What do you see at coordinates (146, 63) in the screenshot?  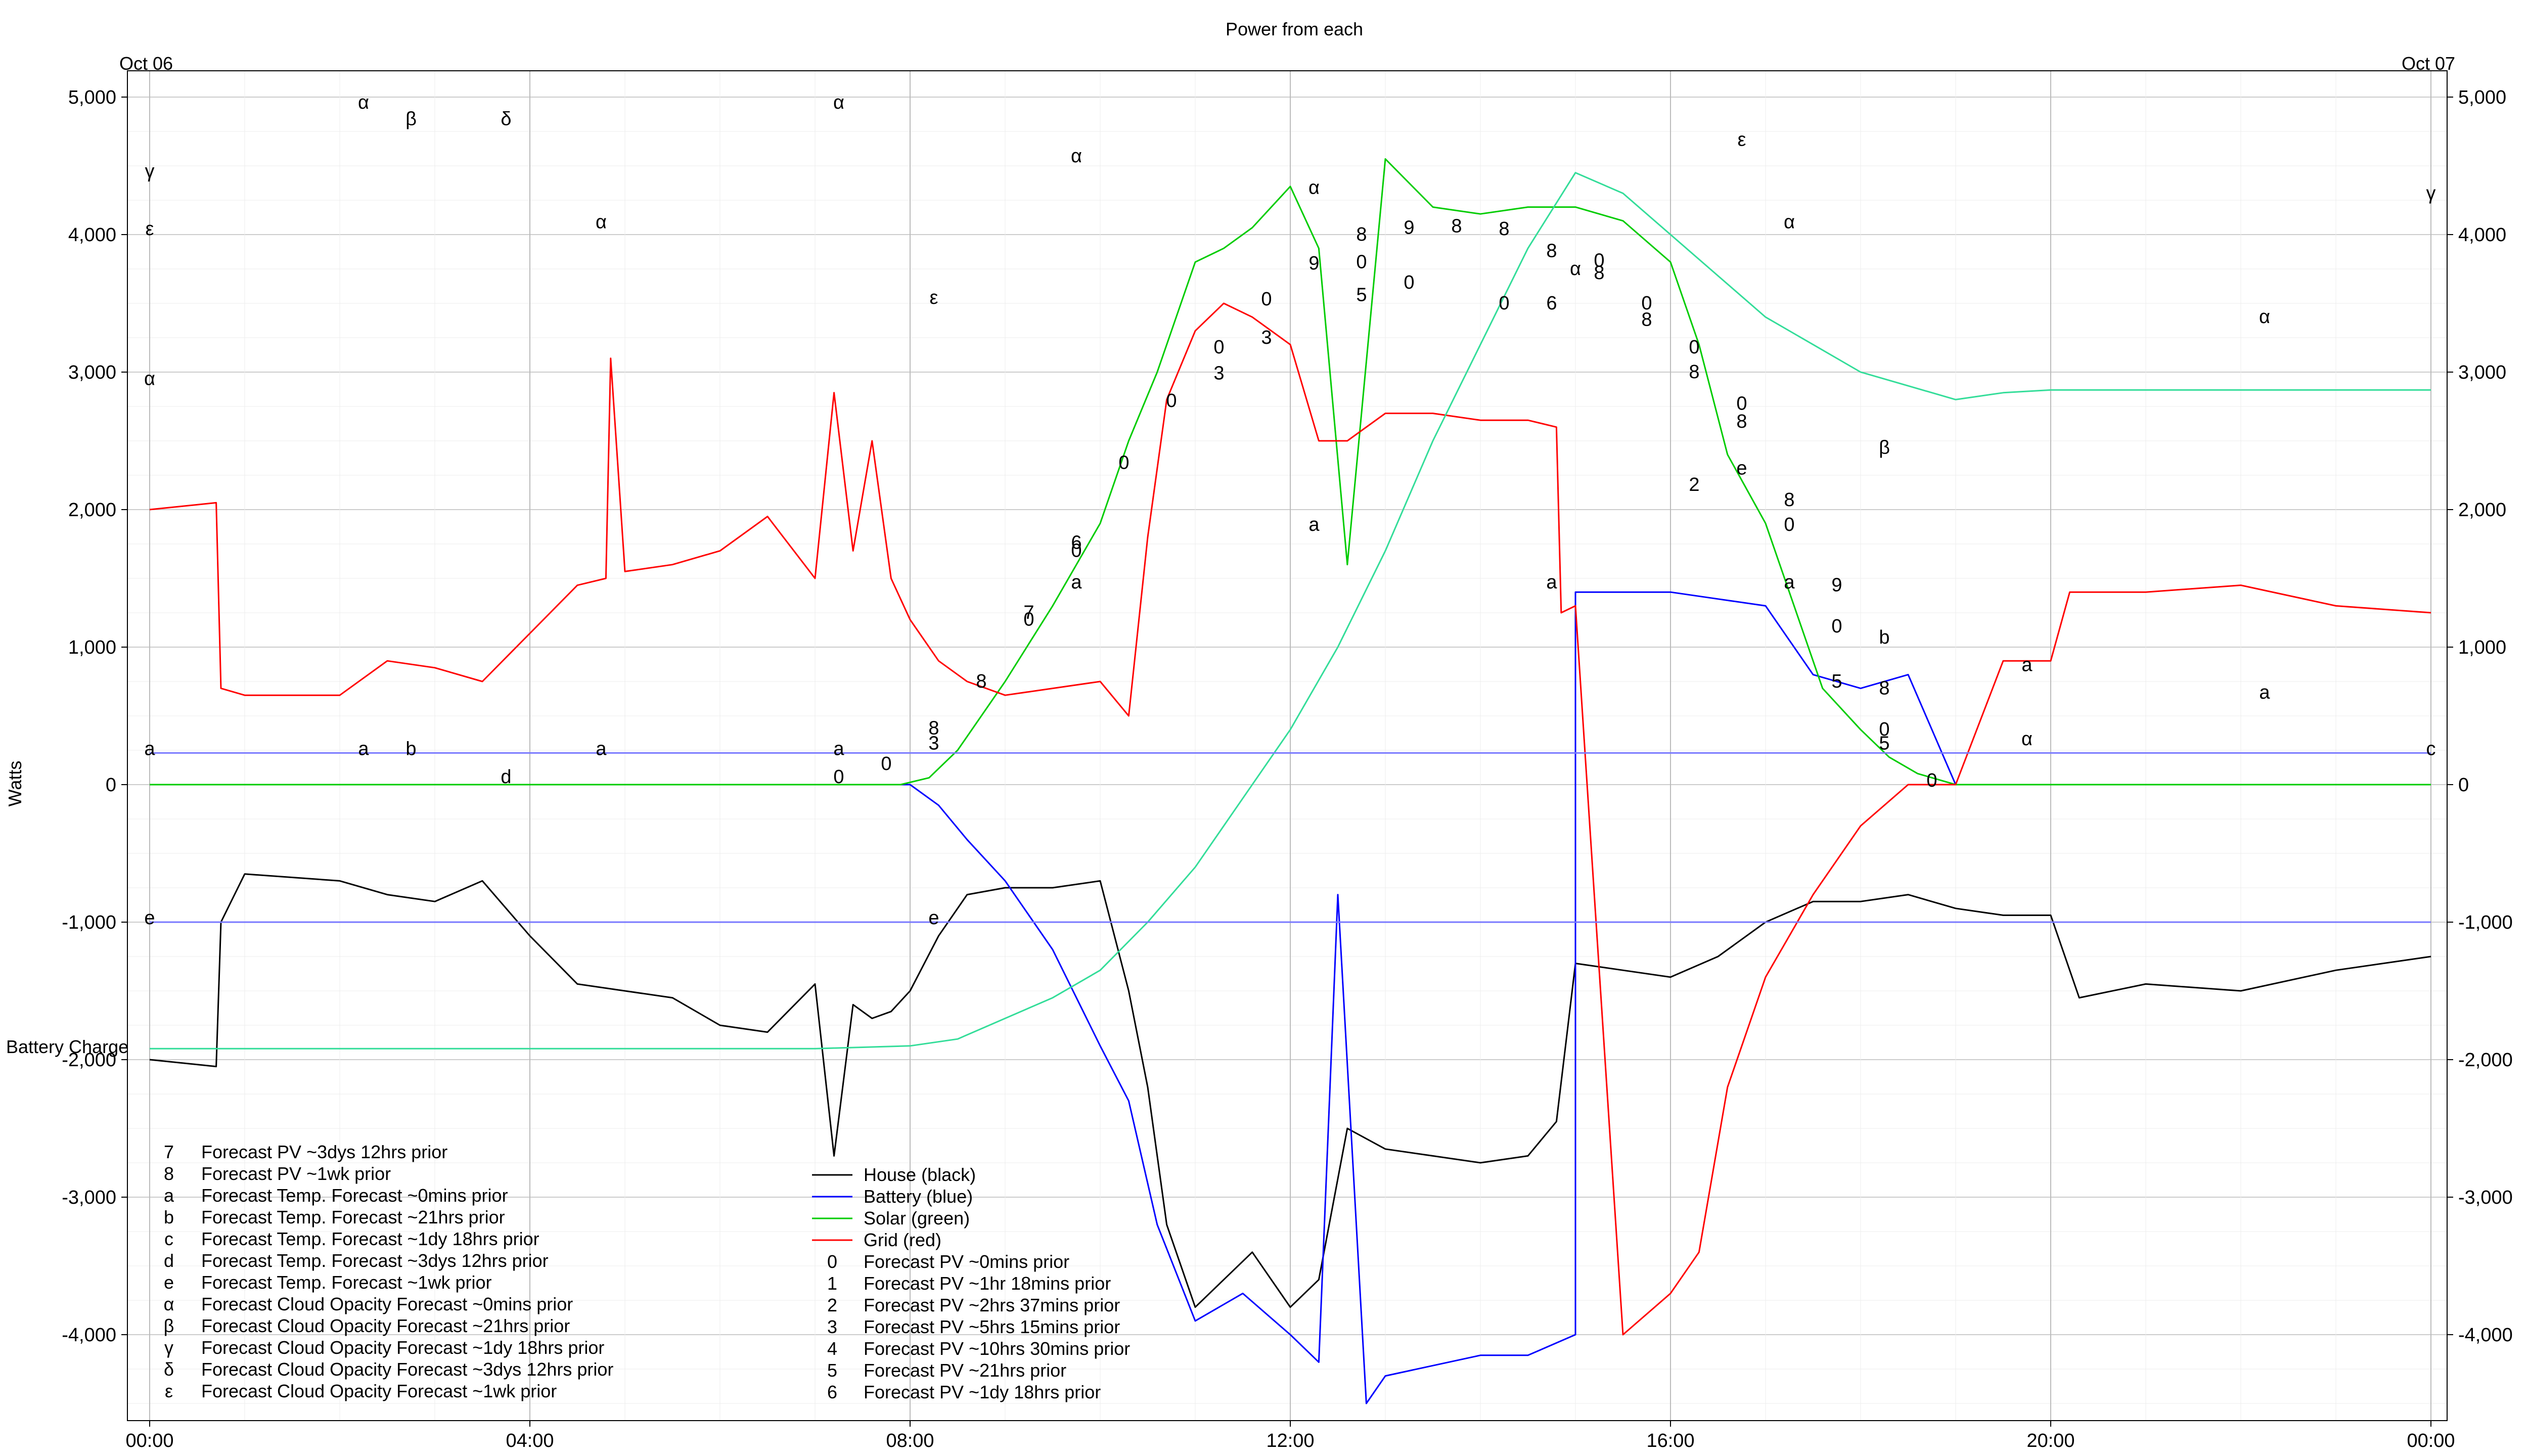 I see `start-date-label: Oct 06` at bounding box center [146, 63].